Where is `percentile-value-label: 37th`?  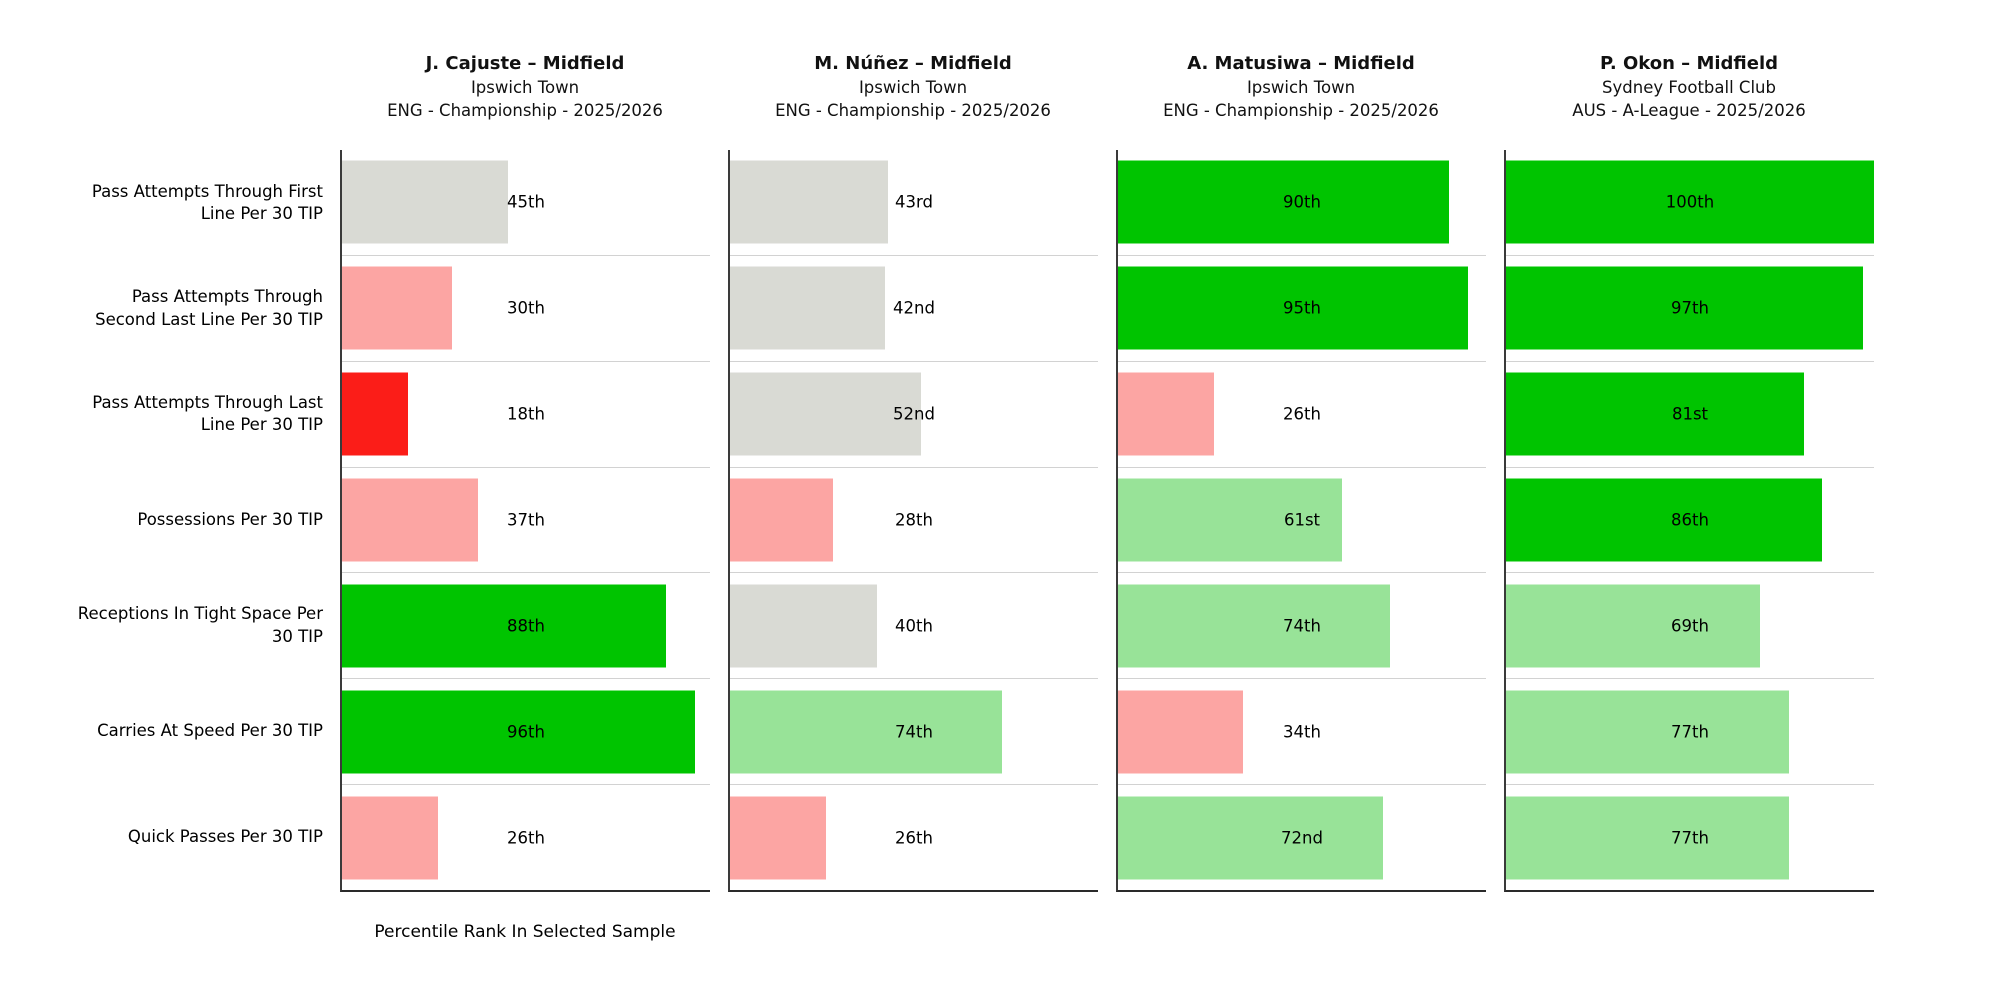 percentile-value-label: 37th is located at coordinates (526, 520).